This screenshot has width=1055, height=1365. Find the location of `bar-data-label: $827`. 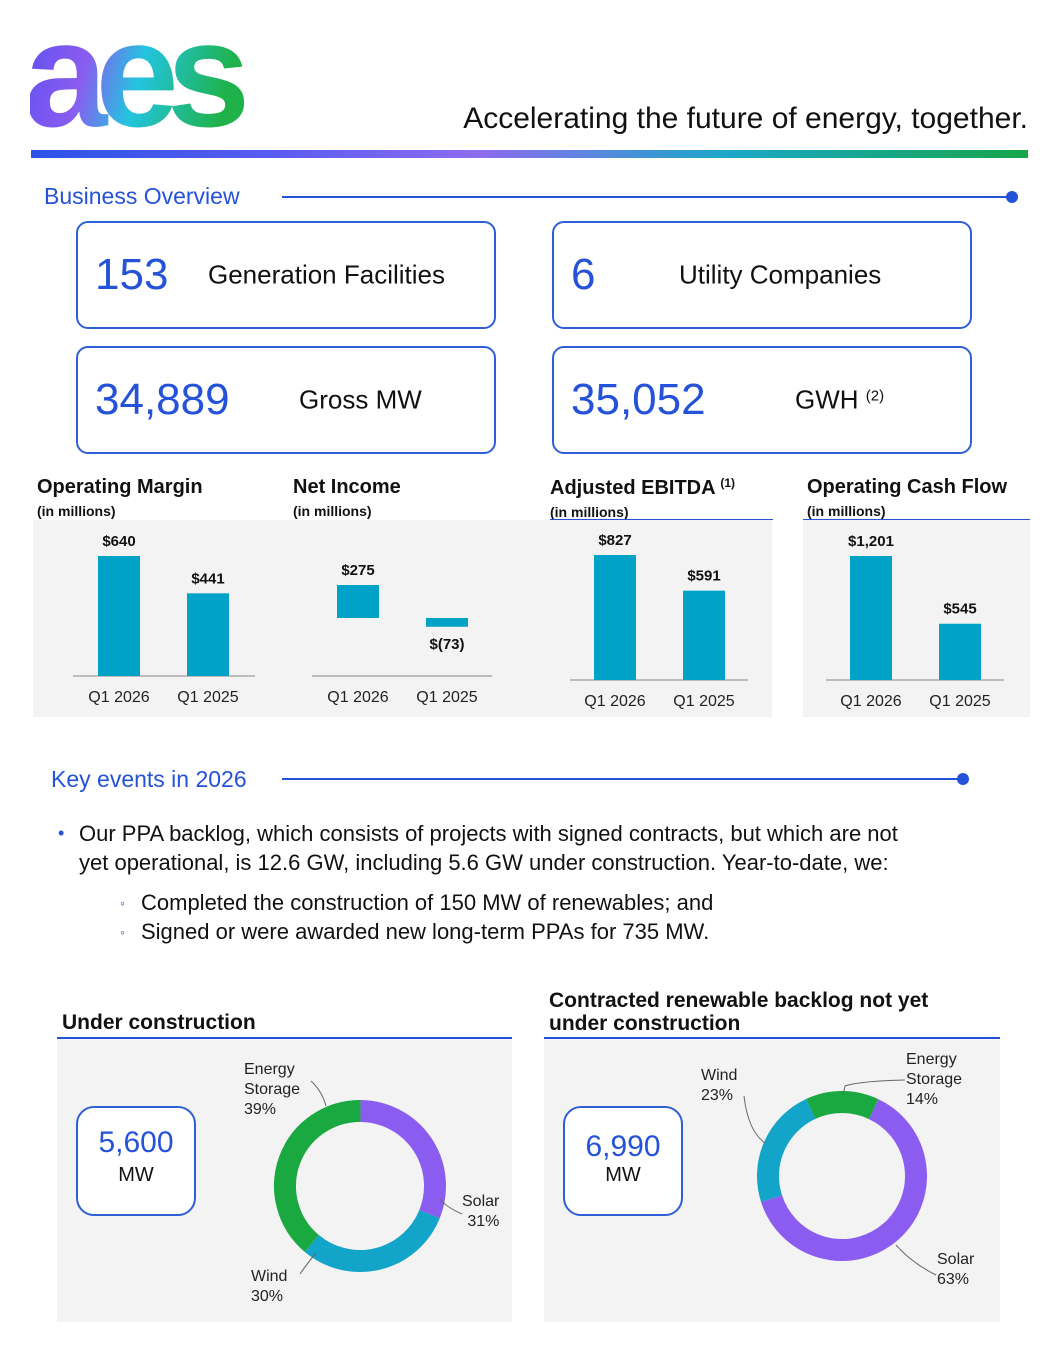

bar-data-label: $827 is located at coordinates (614, 540).